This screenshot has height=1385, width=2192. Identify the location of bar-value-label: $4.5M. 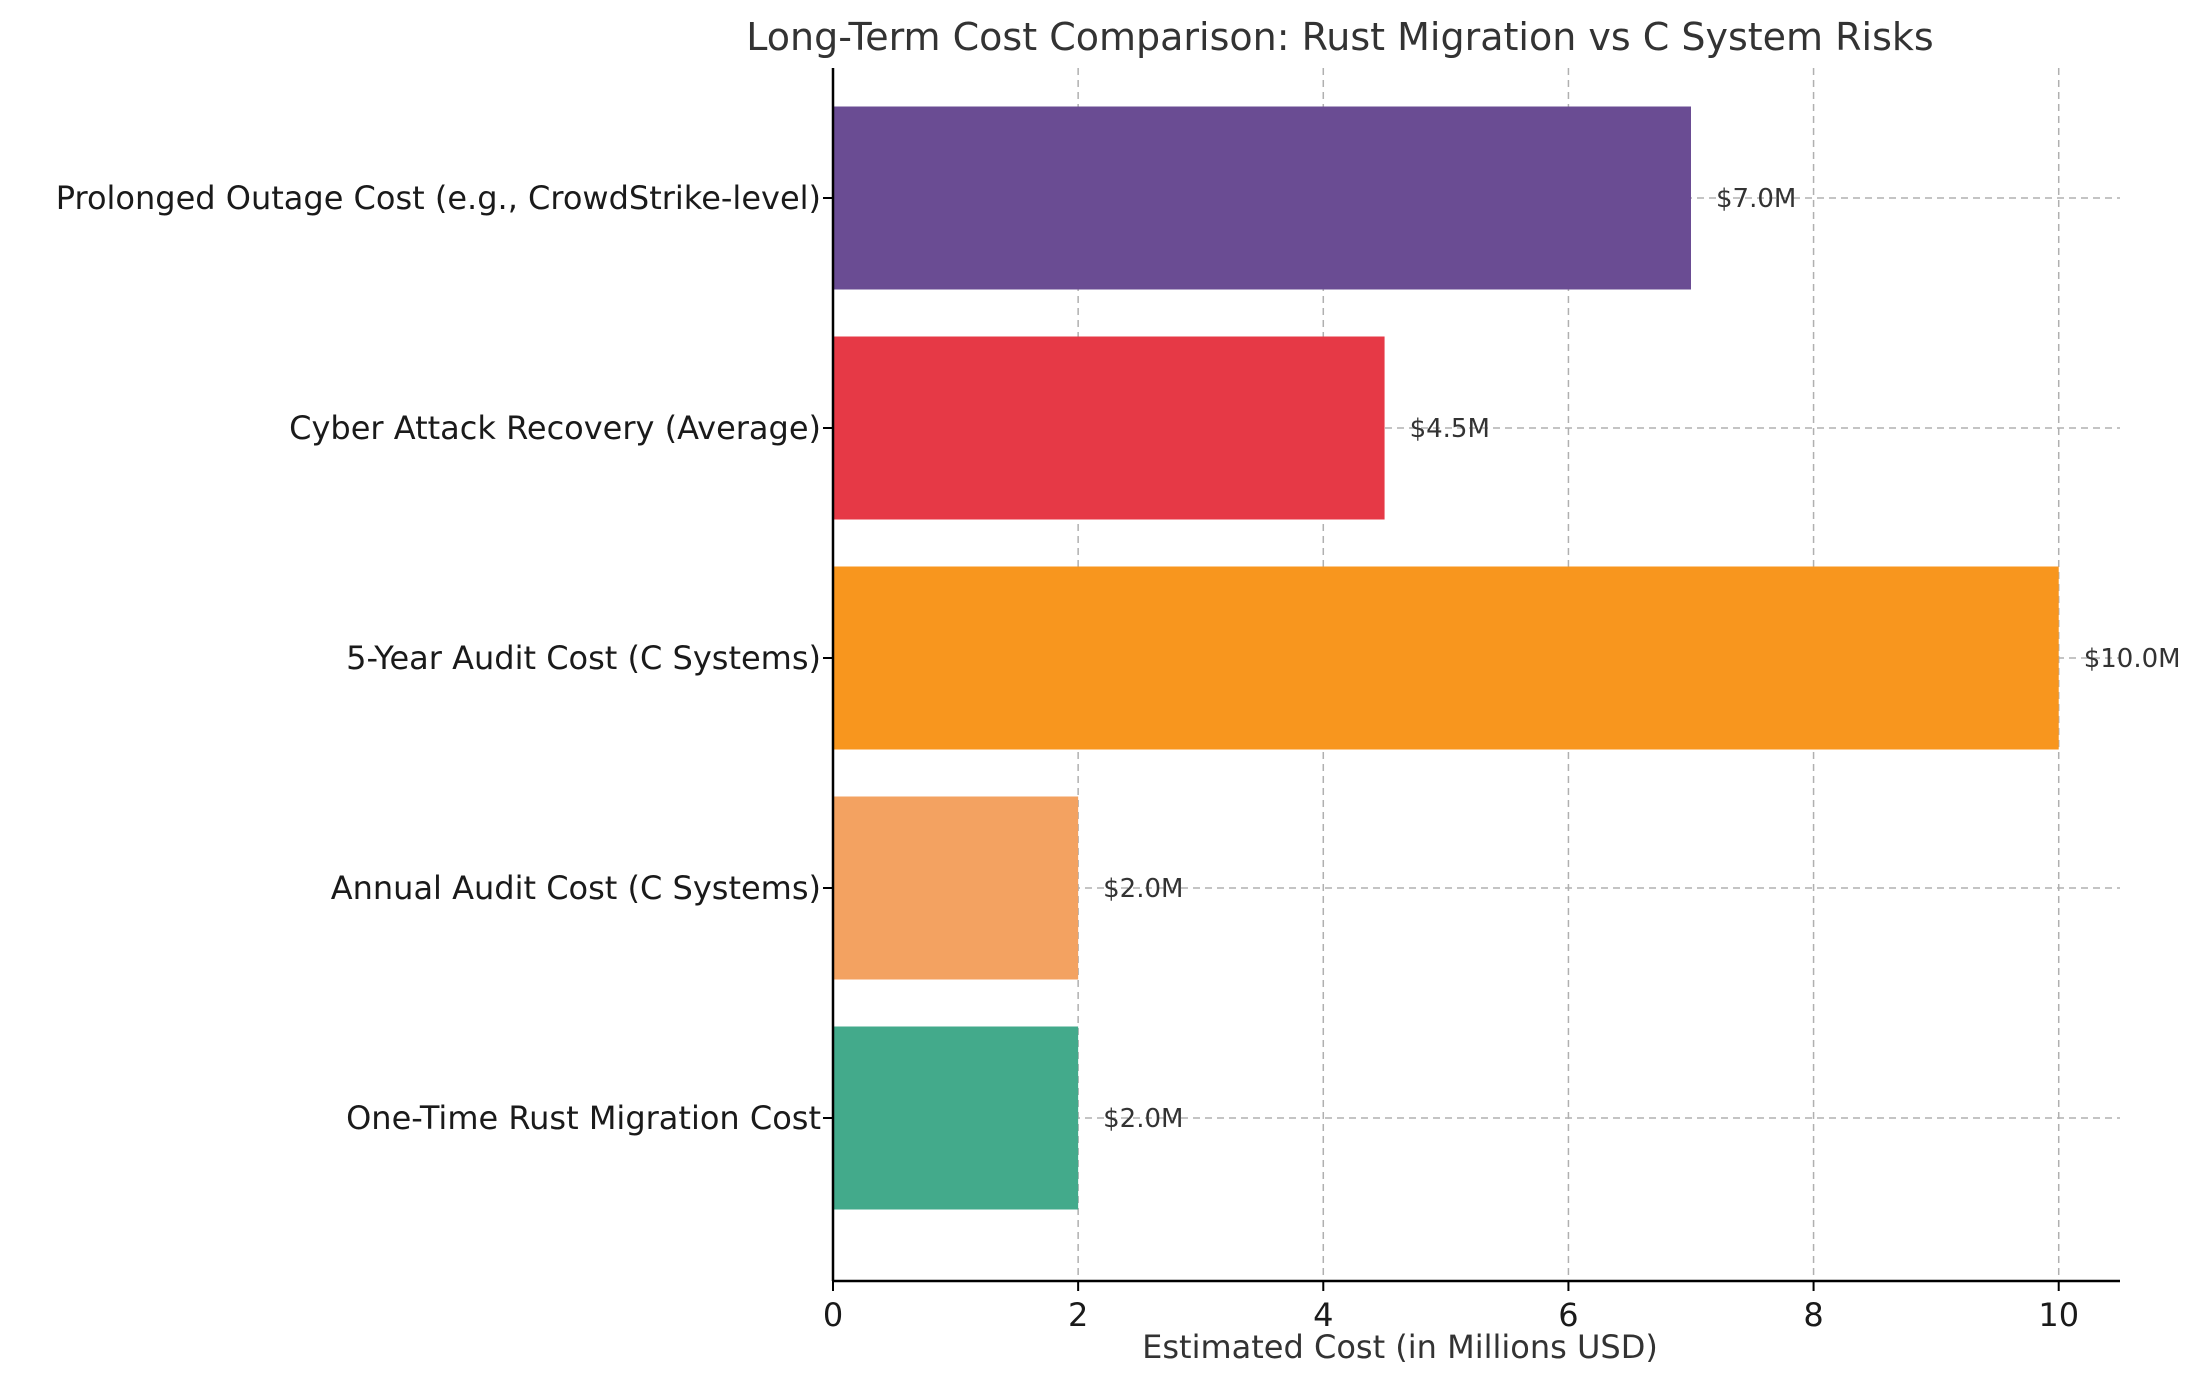
(1450, 429).